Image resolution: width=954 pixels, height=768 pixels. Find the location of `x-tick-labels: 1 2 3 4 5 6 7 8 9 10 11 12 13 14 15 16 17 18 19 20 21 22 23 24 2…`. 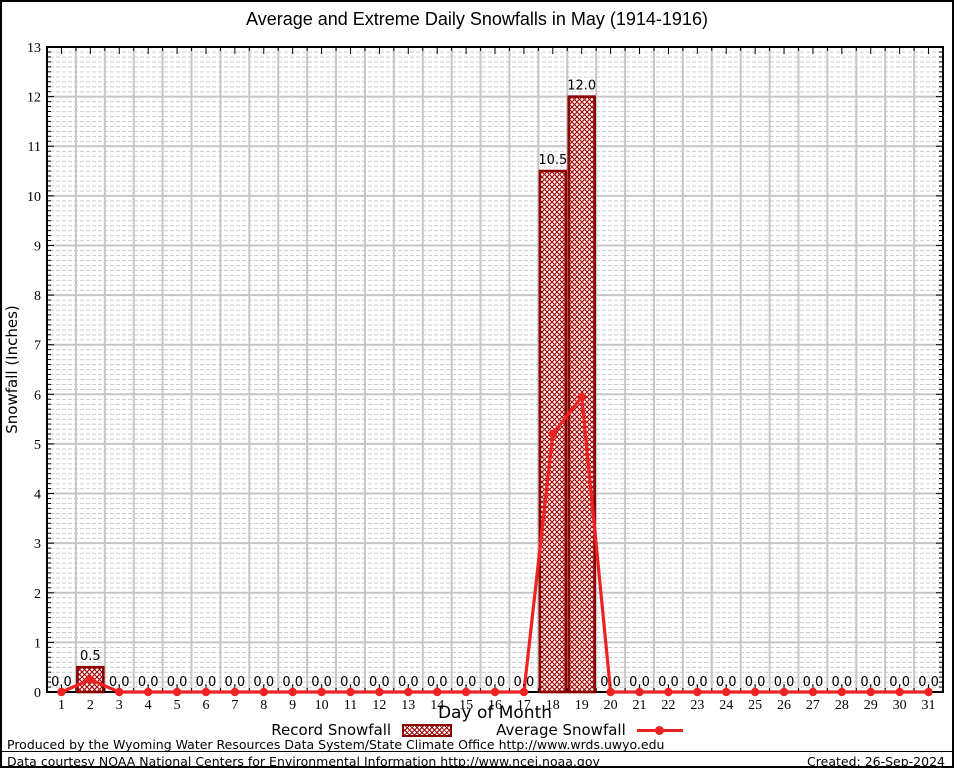

x-tick-labels: 1 2 3 4 5 6 7 8 9 10 11 12 13 14 15 16 17 18 19 20 21 22 23 24 2… is located at coordinates (497, 705).